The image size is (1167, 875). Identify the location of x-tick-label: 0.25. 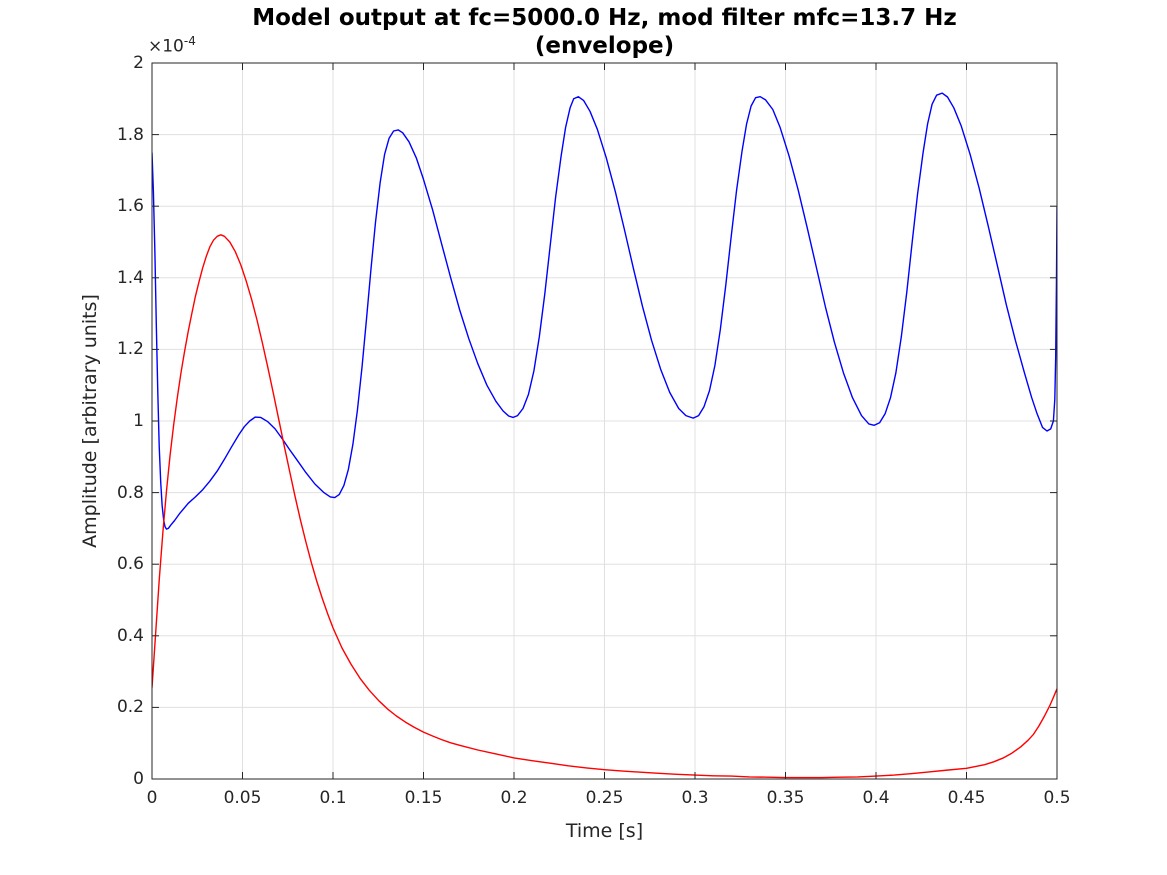
(604, 798).